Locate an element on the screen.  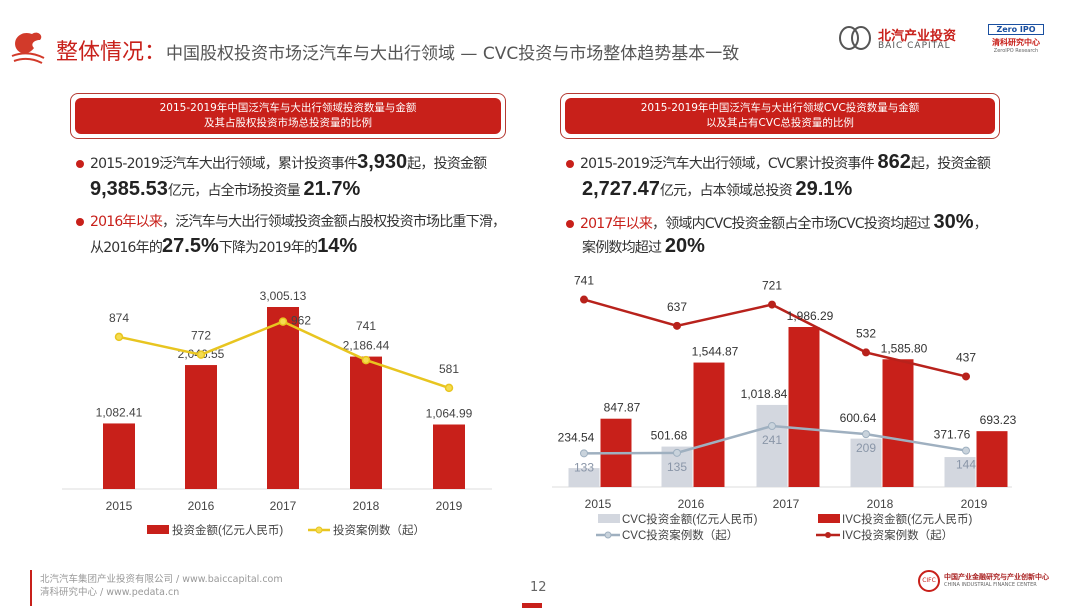
zeroipo-cn: 清科研究中心 is located at coordinates (1016, 42).